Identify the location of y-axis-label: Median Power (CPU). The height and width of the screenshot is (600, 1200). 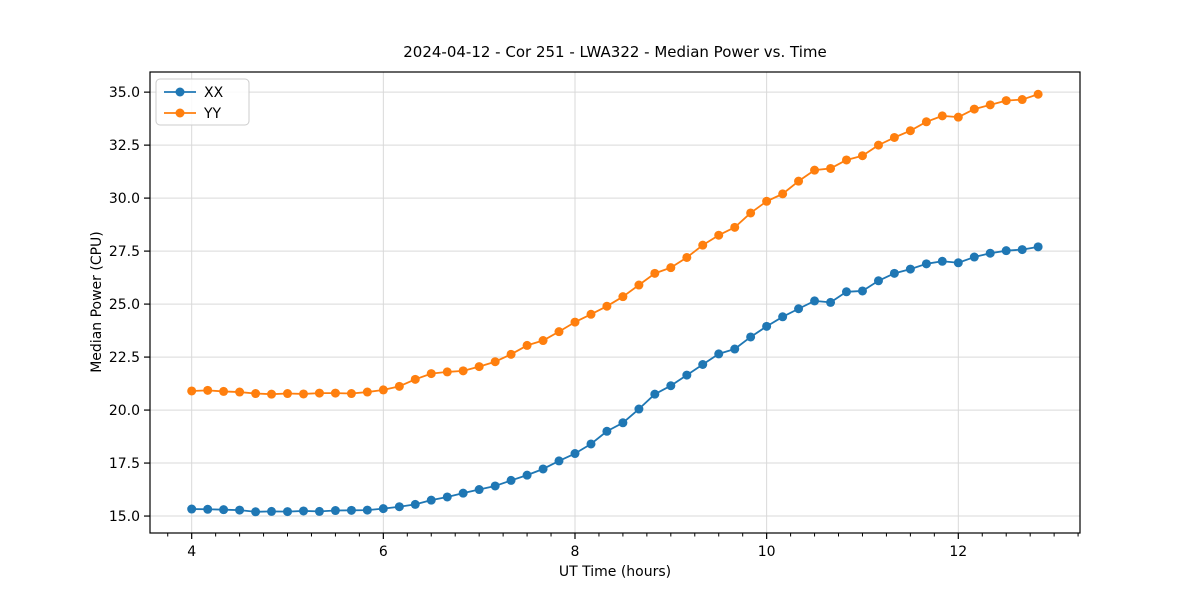
(97, 302).